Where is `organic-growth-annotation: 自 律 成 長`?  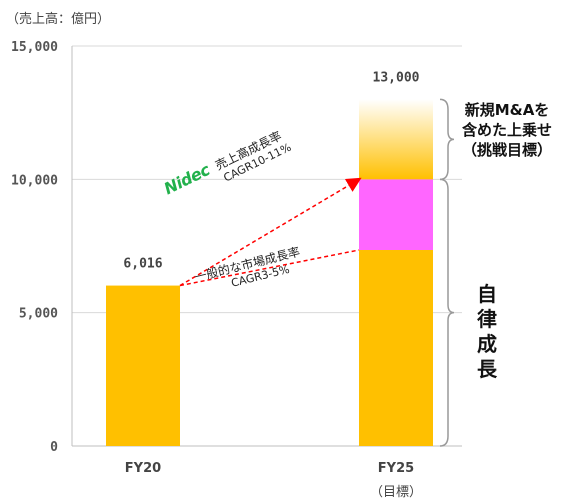 organic-growth-annotation: 自 律 成 長 is located at coordinates (487, 332).